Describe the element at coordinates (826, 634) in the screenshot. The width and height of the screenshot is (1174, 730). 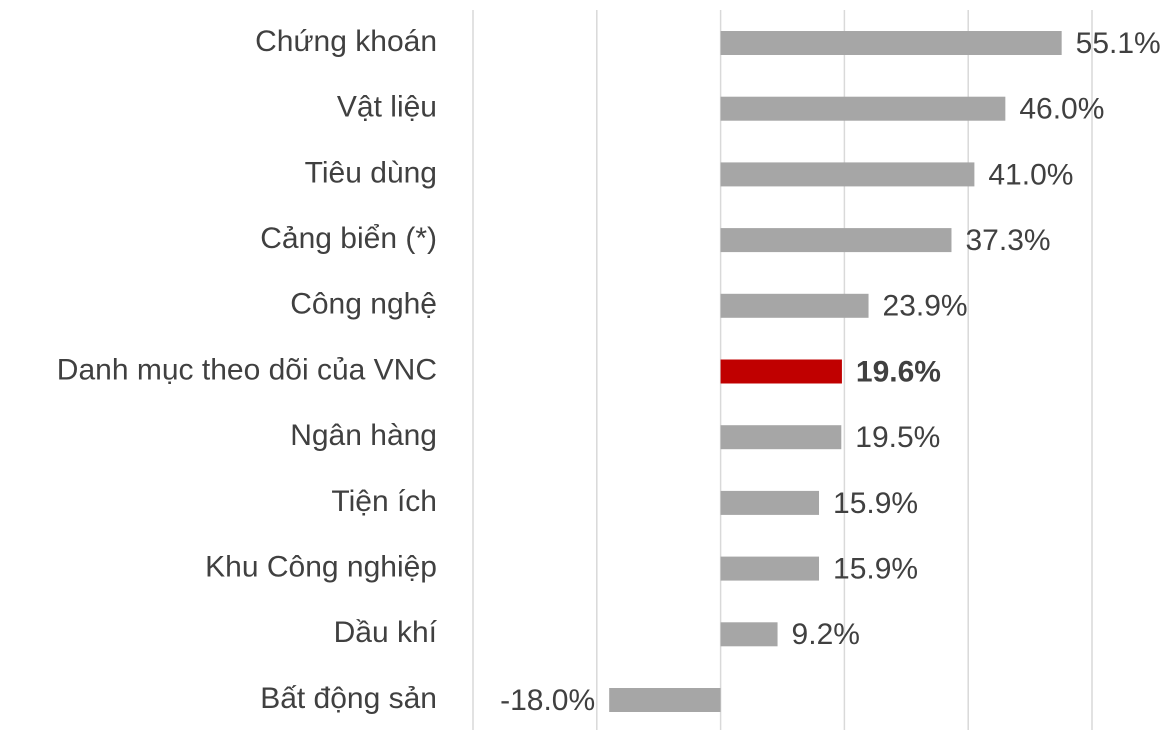
I see `value-label: 9.2%` at that location.